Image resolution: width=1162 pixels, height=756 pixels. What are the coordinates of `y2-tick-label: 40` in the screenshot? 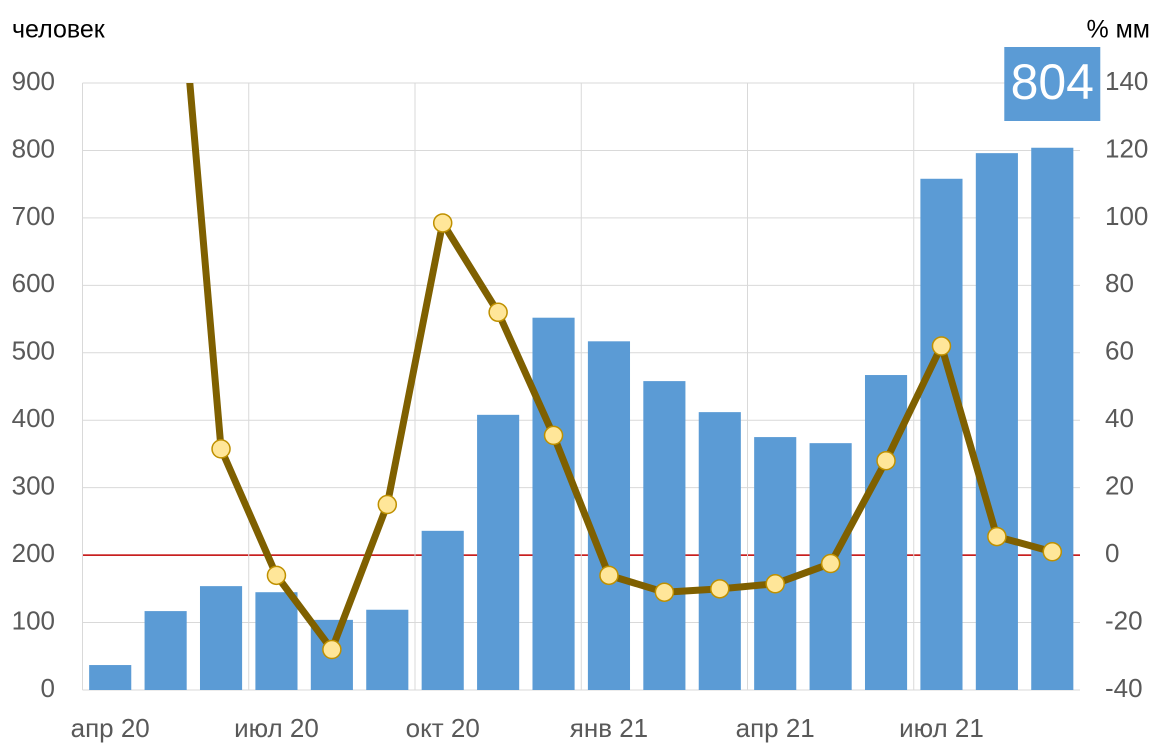 It's located at (1119, 418).